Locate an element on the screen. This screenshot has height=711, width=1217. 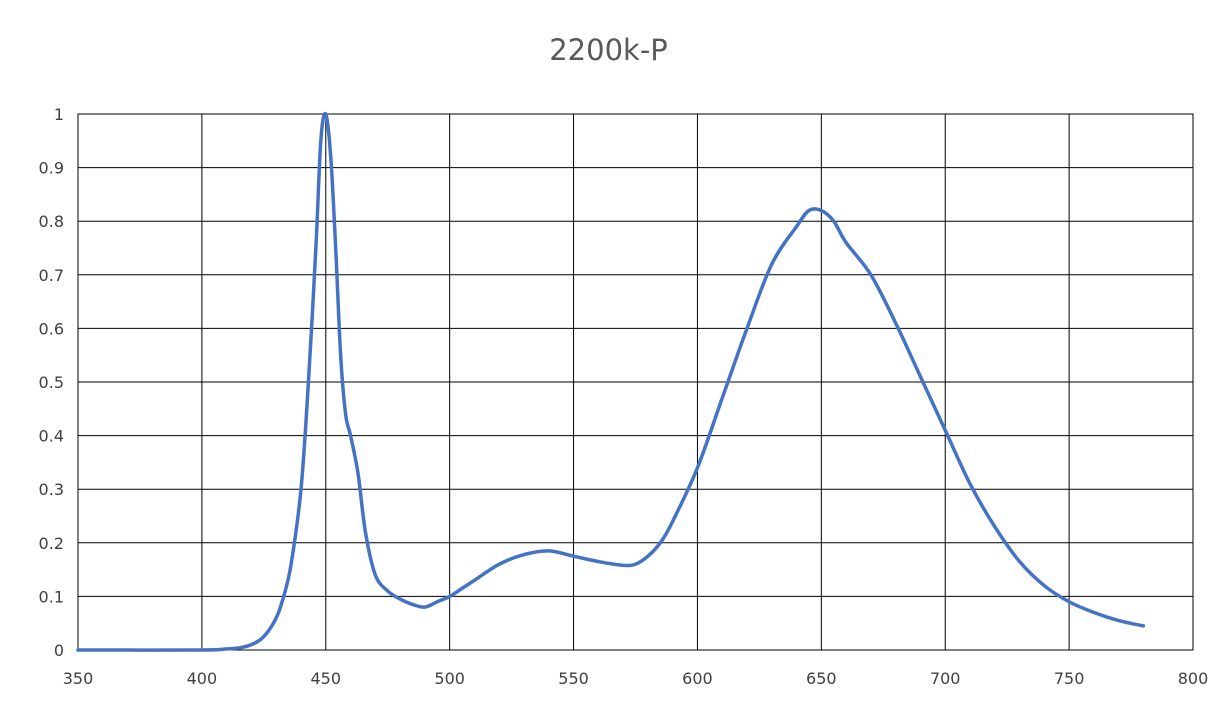
x-tick-label: 550 is located at coordinates (573, 678).